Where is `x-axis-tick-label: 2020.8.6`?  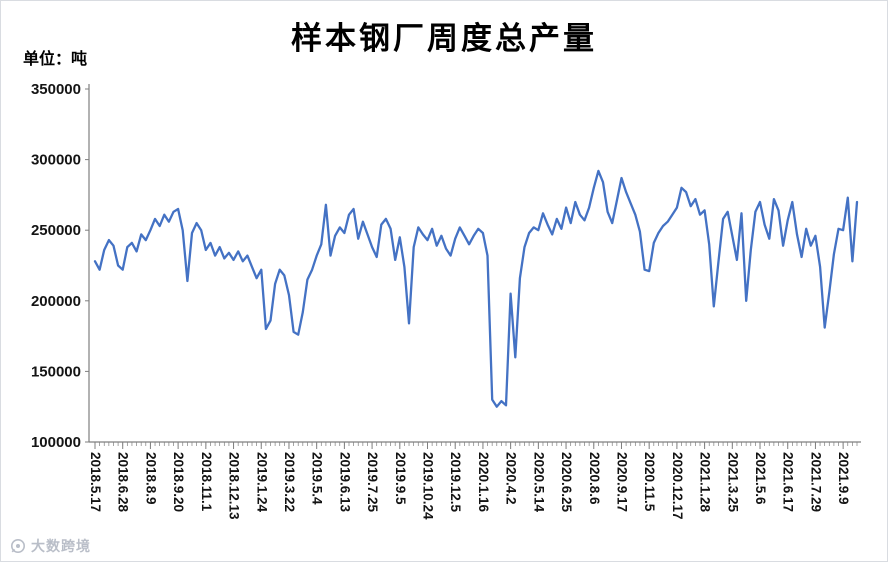
x-axis-tick-label: 2020.8.6 is located at coordinates (594, 478).